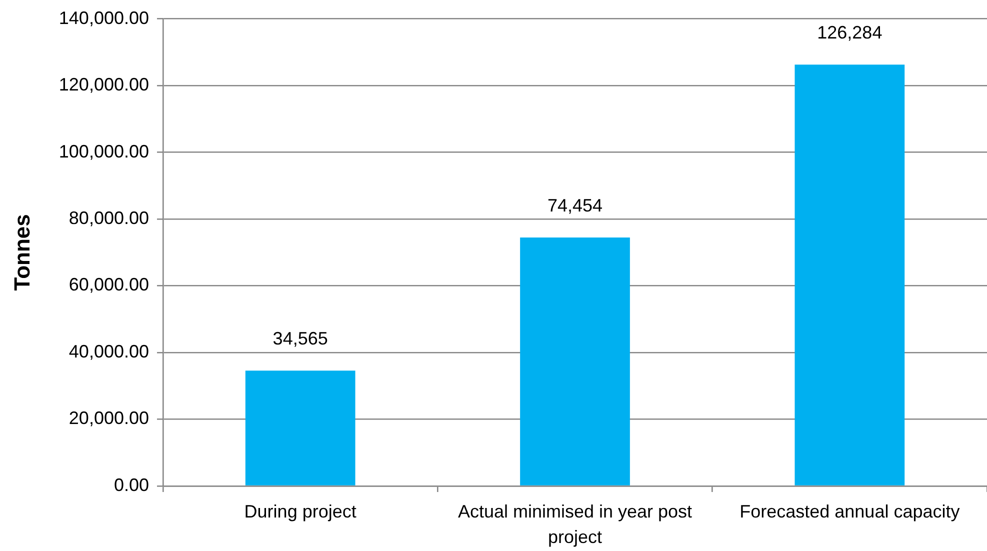  What do you see at coordinates (103, 151) in the screenshot?
I see `y-tick-label: 100,000.00` at bounding box center [103, 151].